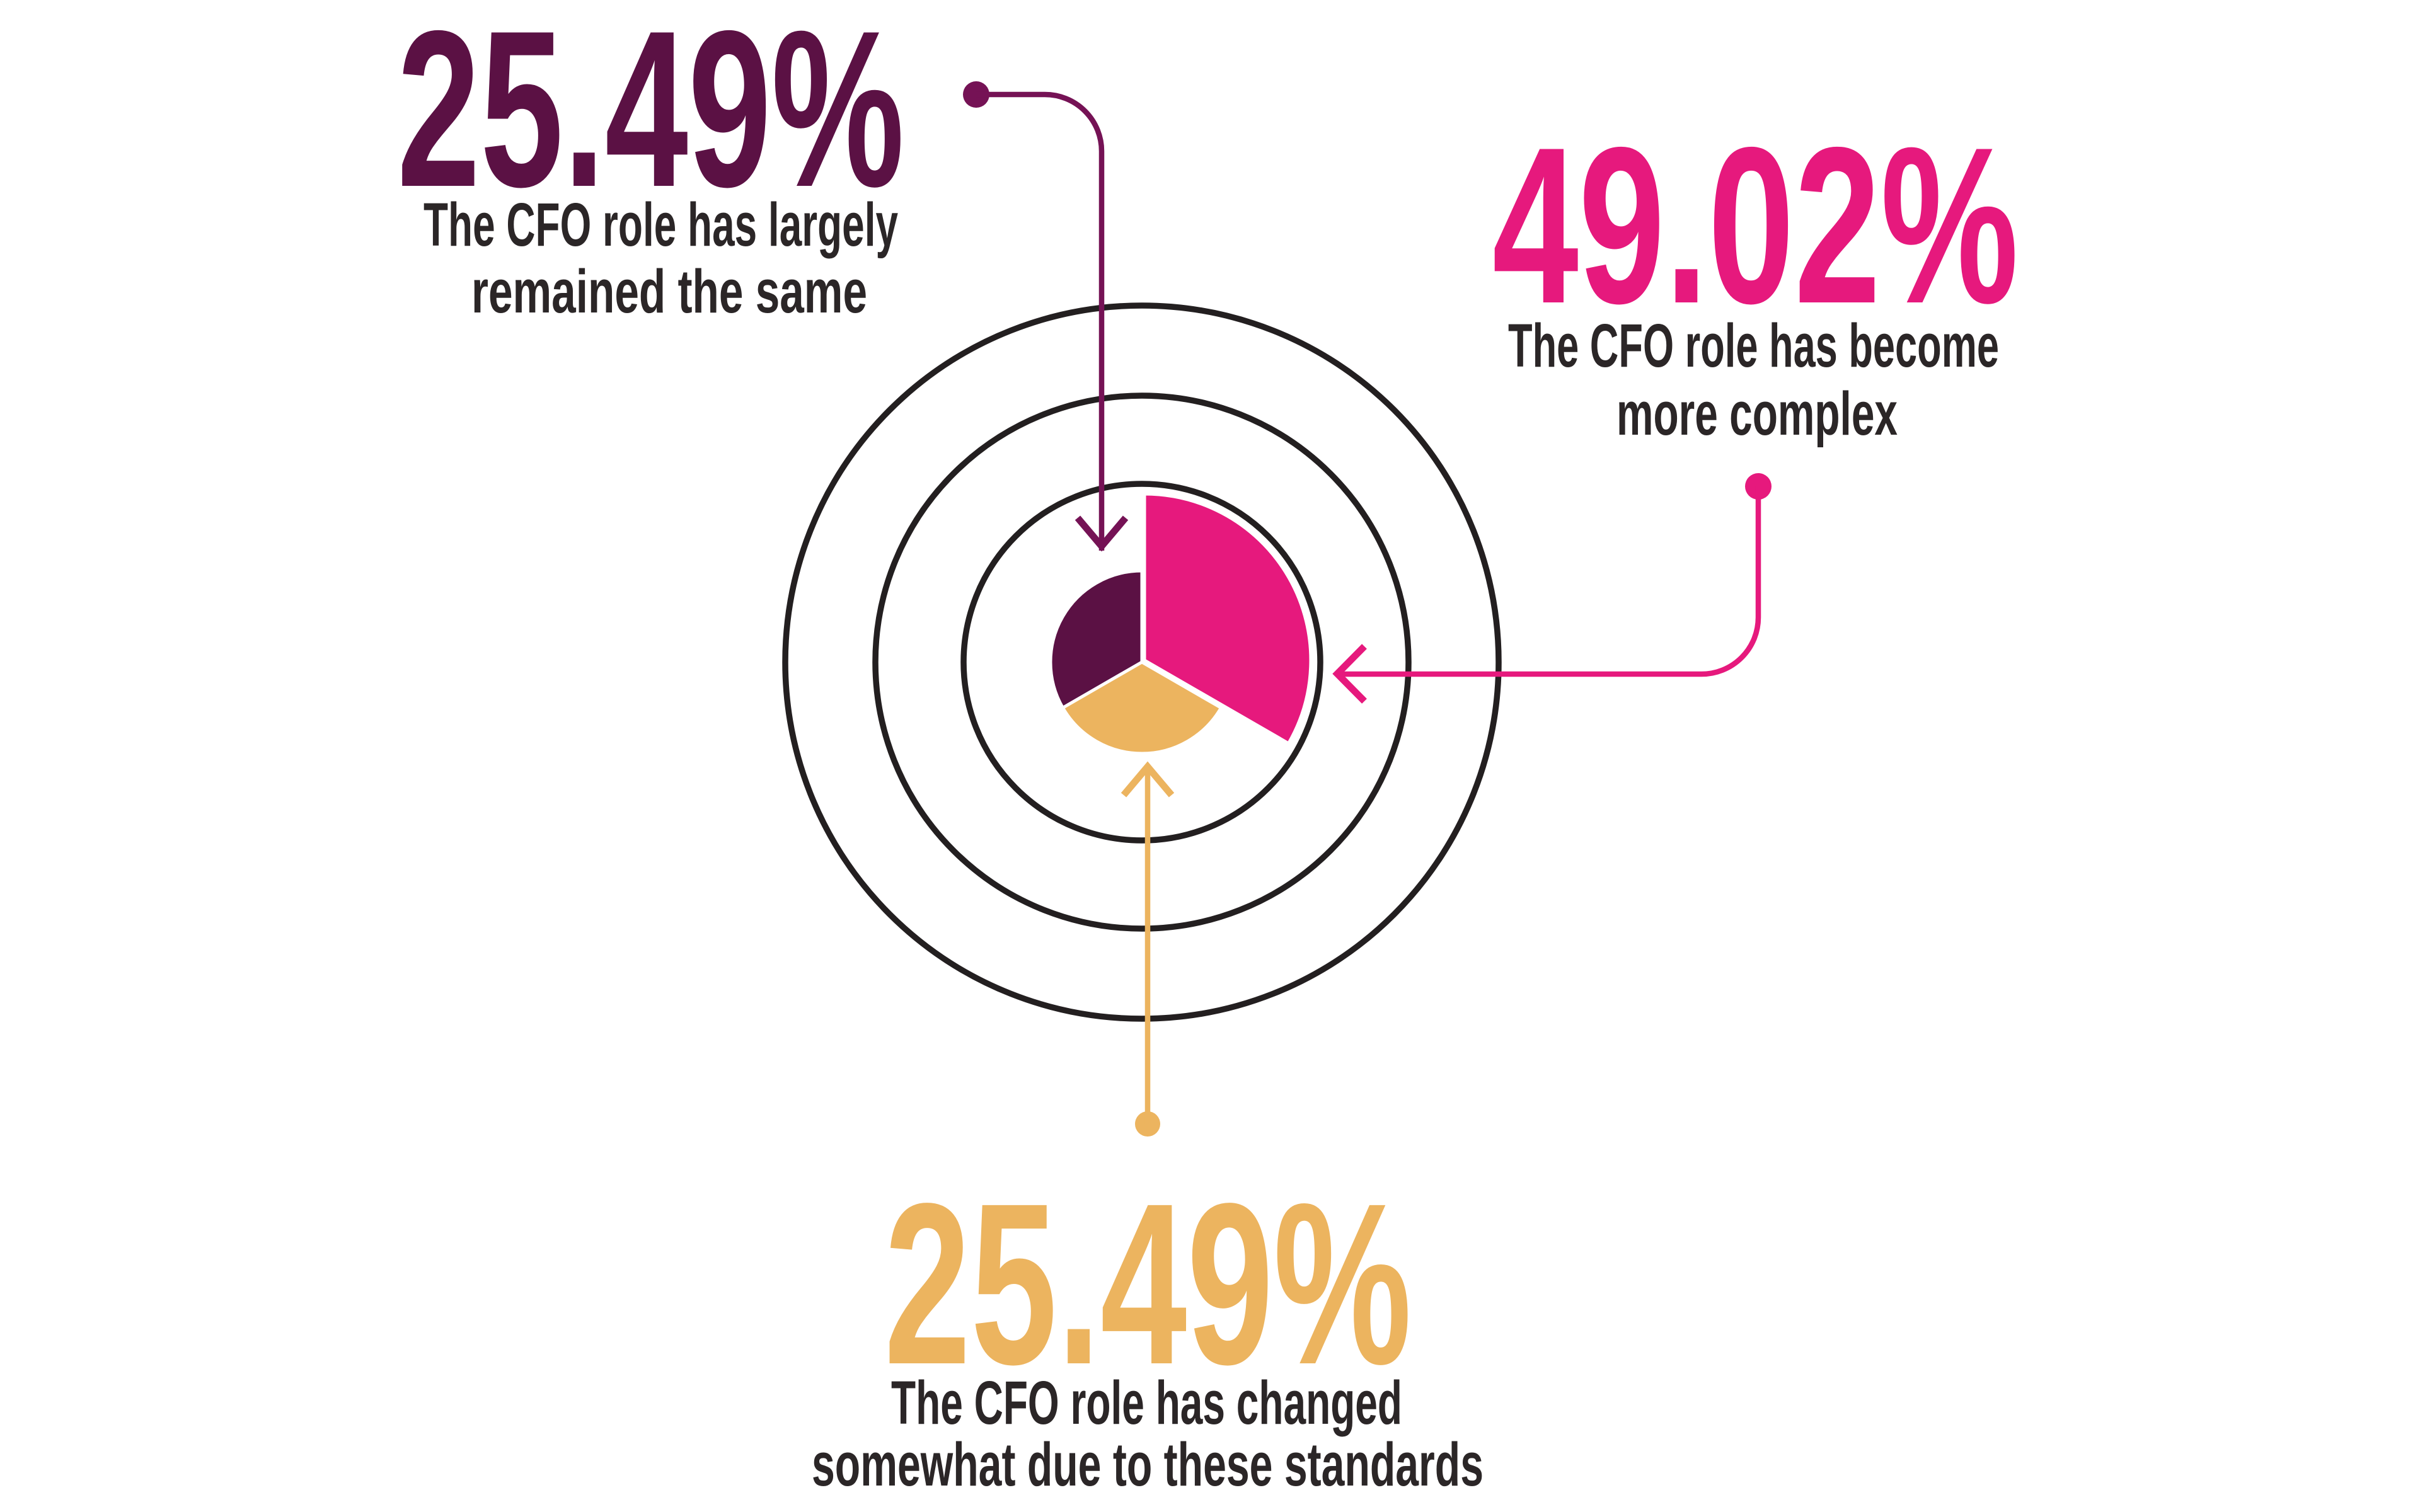 The height and width of the screenshot is (1512, 2420). I want to click on svg-text: The CFO role has become, so click(1754, 345).